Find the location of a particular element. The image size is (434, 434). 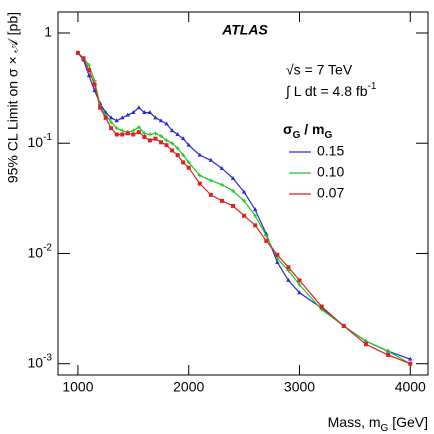

x-axis-label: Mass, mG [GeV] is located at coordinates (378, 424).